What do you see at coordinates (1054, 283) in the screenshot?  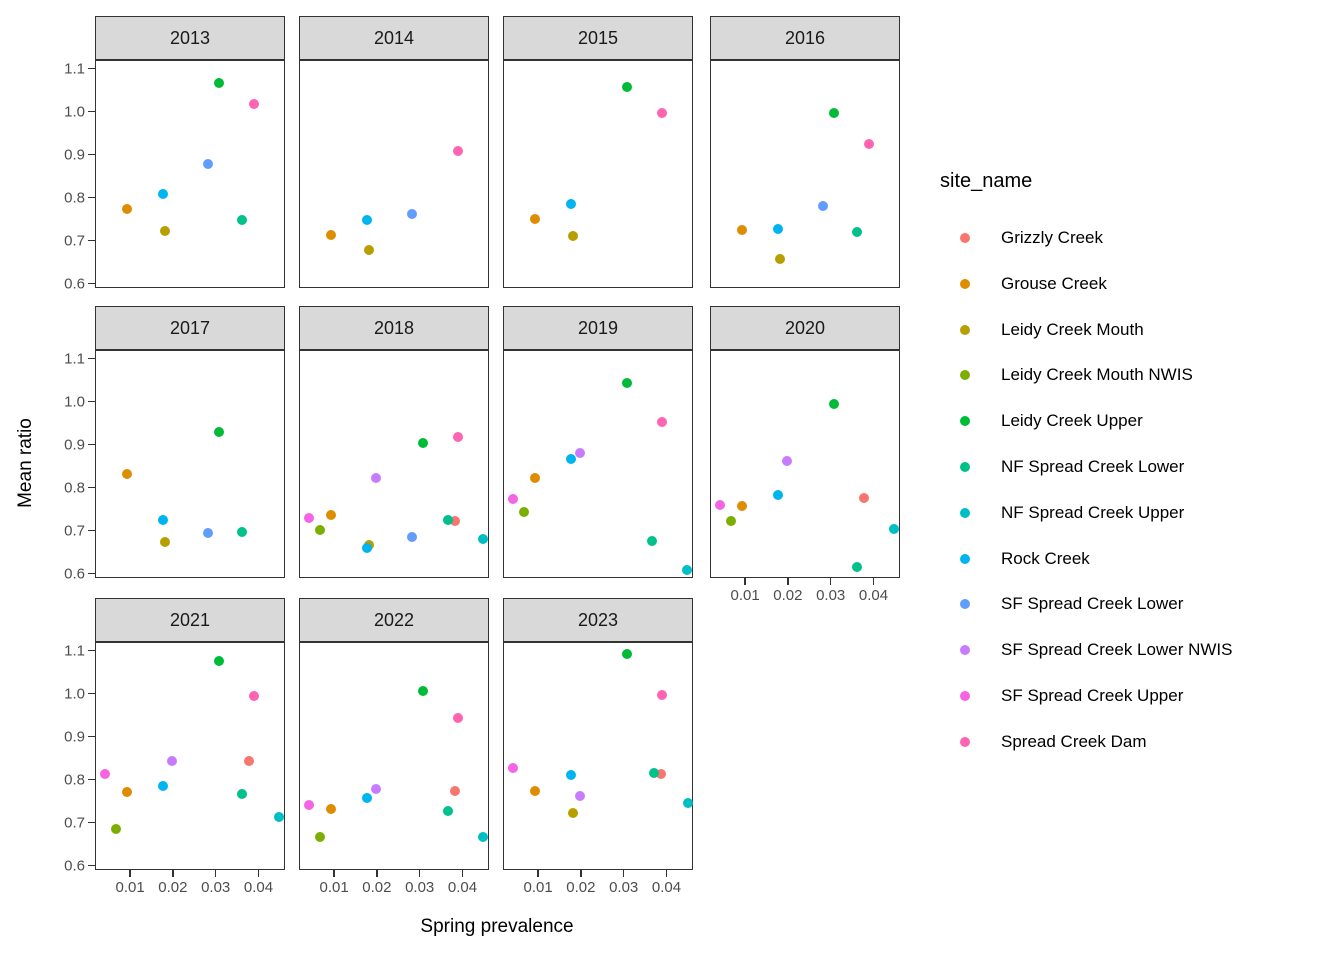 I see `legend-label: Grouse Creek` at bounding box center [1054, 283].